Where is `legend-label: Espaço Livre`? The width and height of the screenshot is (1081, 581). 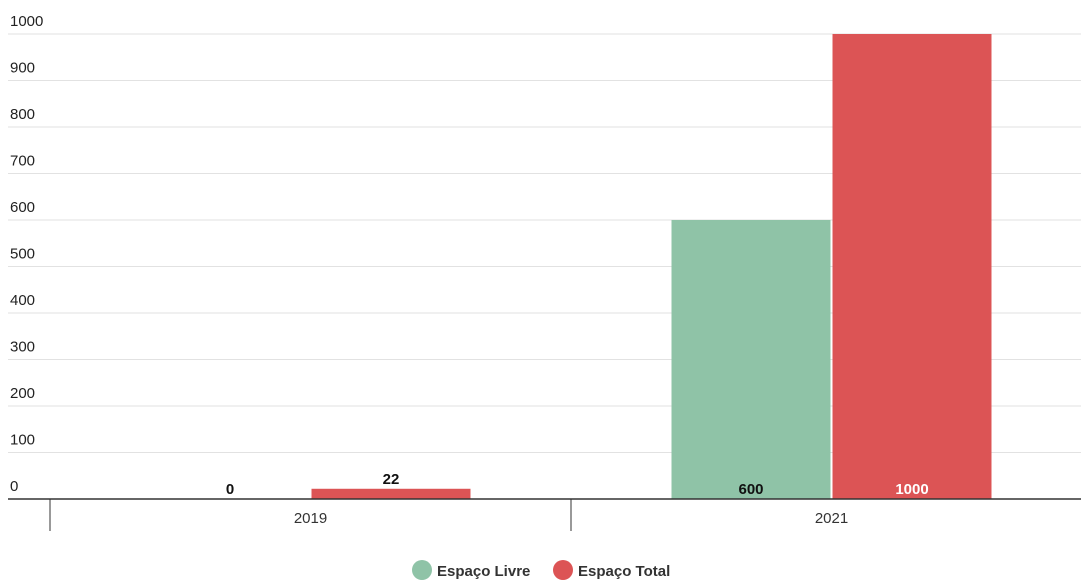 legend-label: Espaço Livre is located at coordinates (483, 571).